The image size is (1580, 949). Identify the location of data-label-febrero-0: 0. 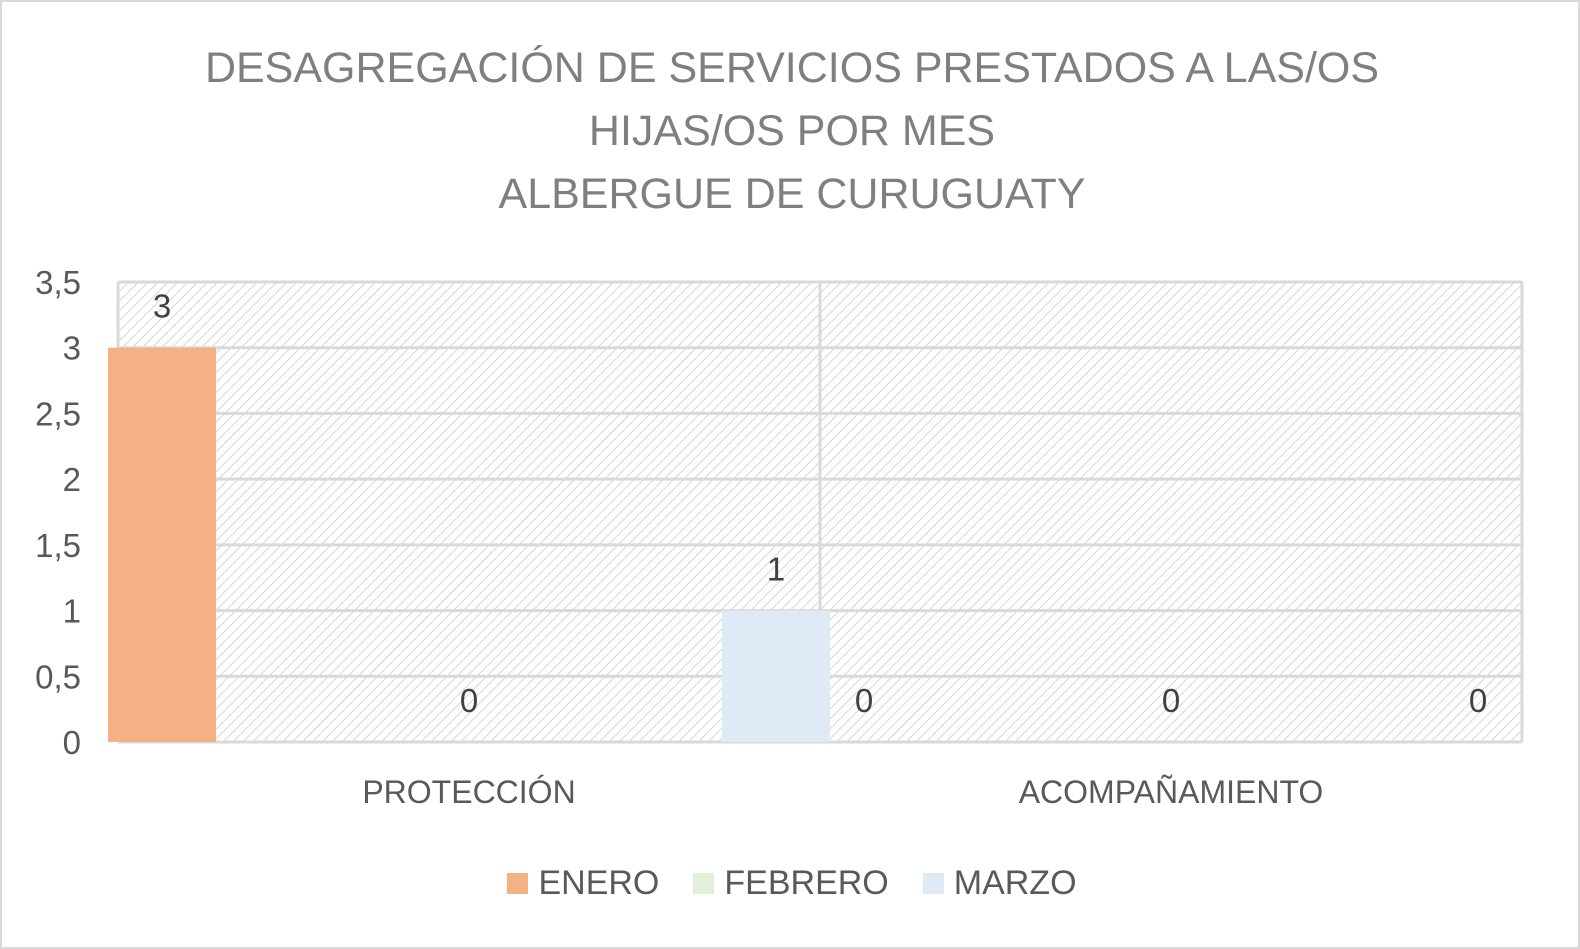
(469, 700).